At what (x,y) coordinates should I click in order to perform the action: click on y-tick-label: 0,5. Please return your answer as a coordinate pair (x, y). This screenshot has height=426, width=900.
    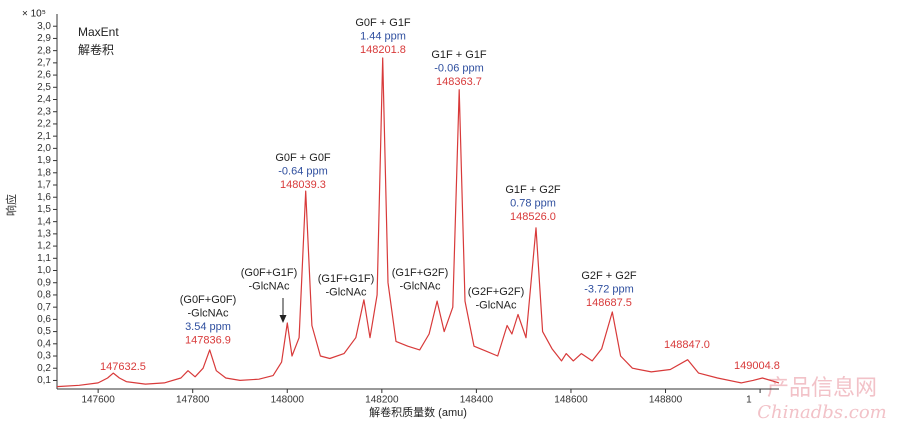
    Looking at the image, I should click on (44, 331).